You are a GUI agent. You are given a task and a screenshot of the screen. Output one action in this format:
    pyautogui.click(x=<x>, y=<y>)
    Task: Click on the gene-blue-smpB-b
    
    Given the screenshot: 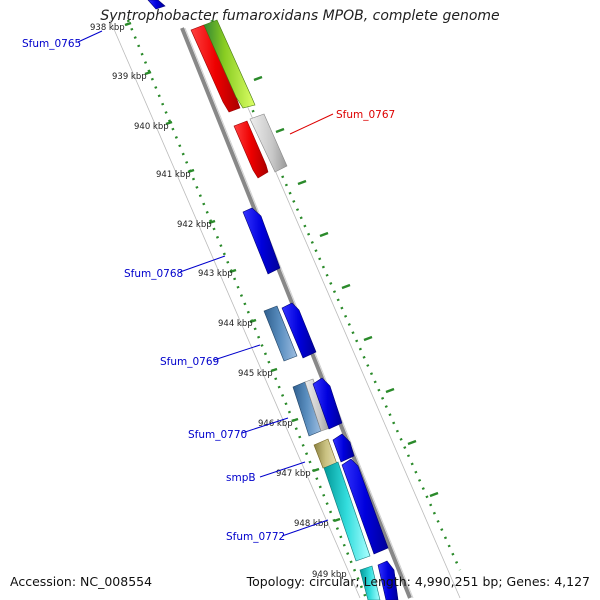 What is the action you would take?
    pyautogui.click(x=343, y=448)
    